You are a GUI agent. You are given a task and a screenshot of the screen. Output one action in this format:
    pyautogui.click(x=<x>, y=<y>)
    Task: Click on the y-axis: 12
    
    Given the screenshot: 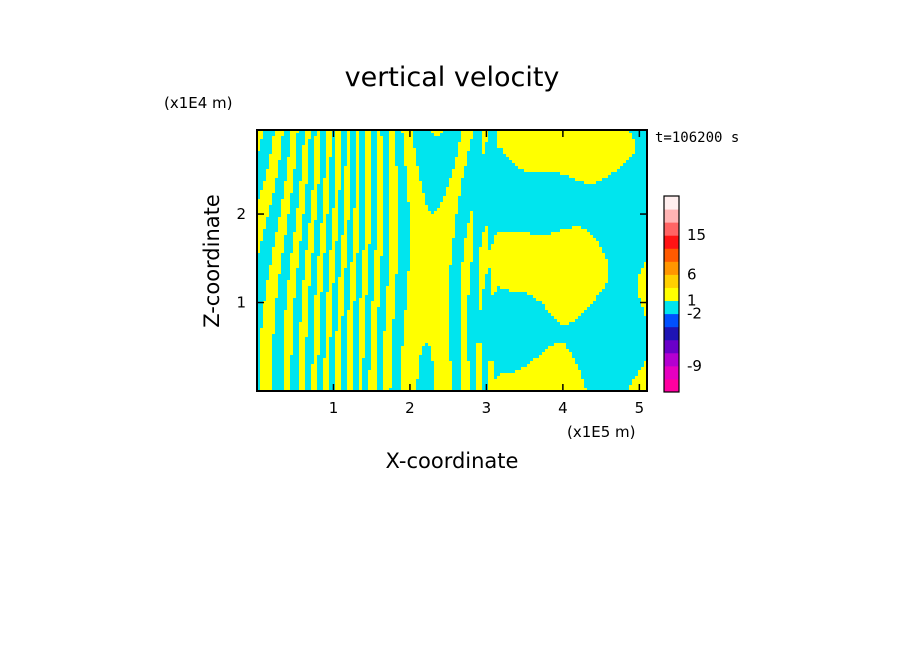 What is the action you would take?
    pyautogui.click(x=441, y=258)
    